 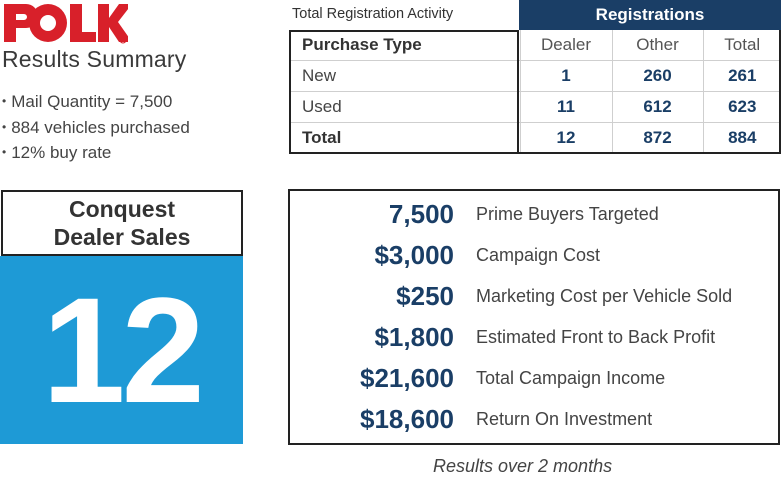 What do you see at coordinates (565, 45) in the screenshot?
I see `column-header-dealer: Dealer` at bounding box center [565, 45].